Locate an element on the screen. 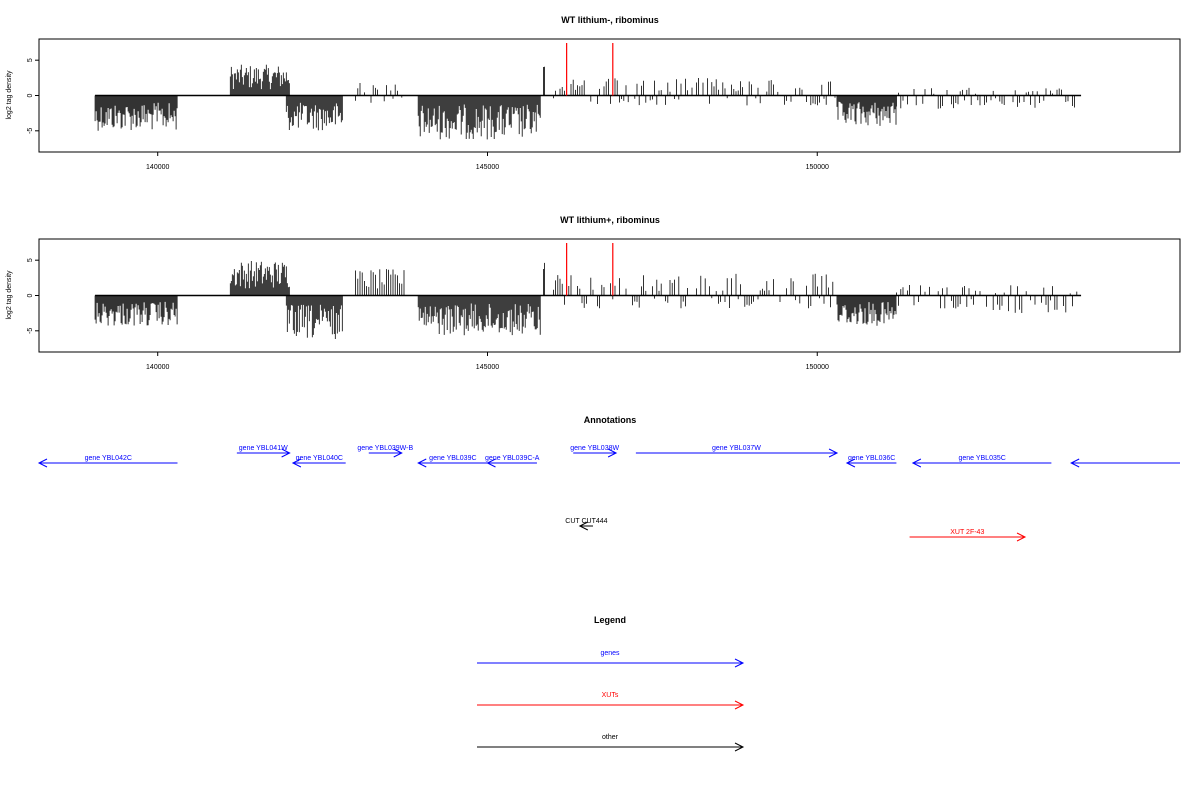 The image size is (1200, 800). feature-label: CUT CUT444 is located at coordinates (586, 521).